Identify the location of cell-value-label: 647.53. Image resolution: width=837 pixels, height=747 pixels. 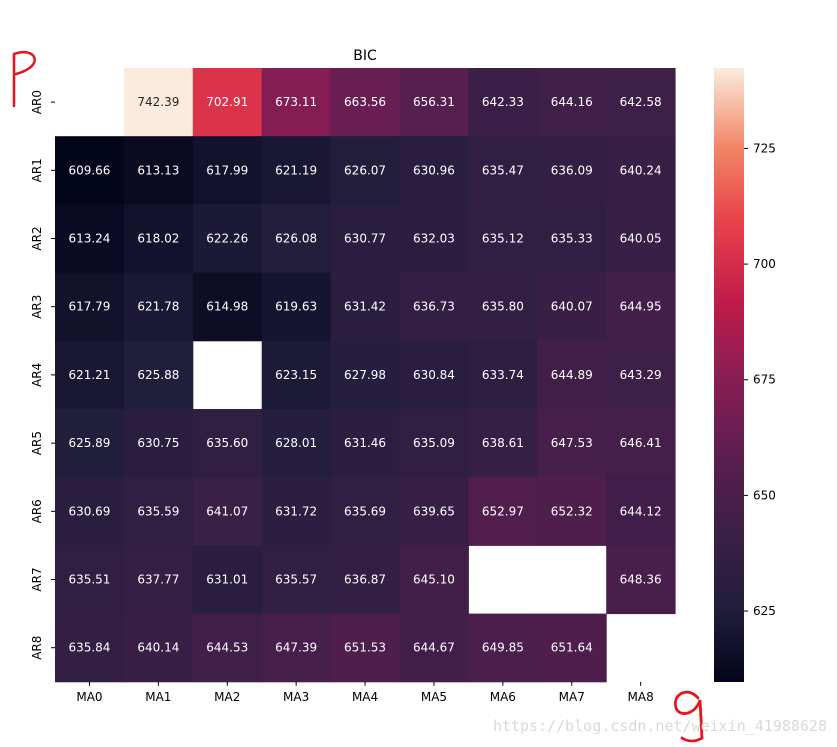
(572, 443).